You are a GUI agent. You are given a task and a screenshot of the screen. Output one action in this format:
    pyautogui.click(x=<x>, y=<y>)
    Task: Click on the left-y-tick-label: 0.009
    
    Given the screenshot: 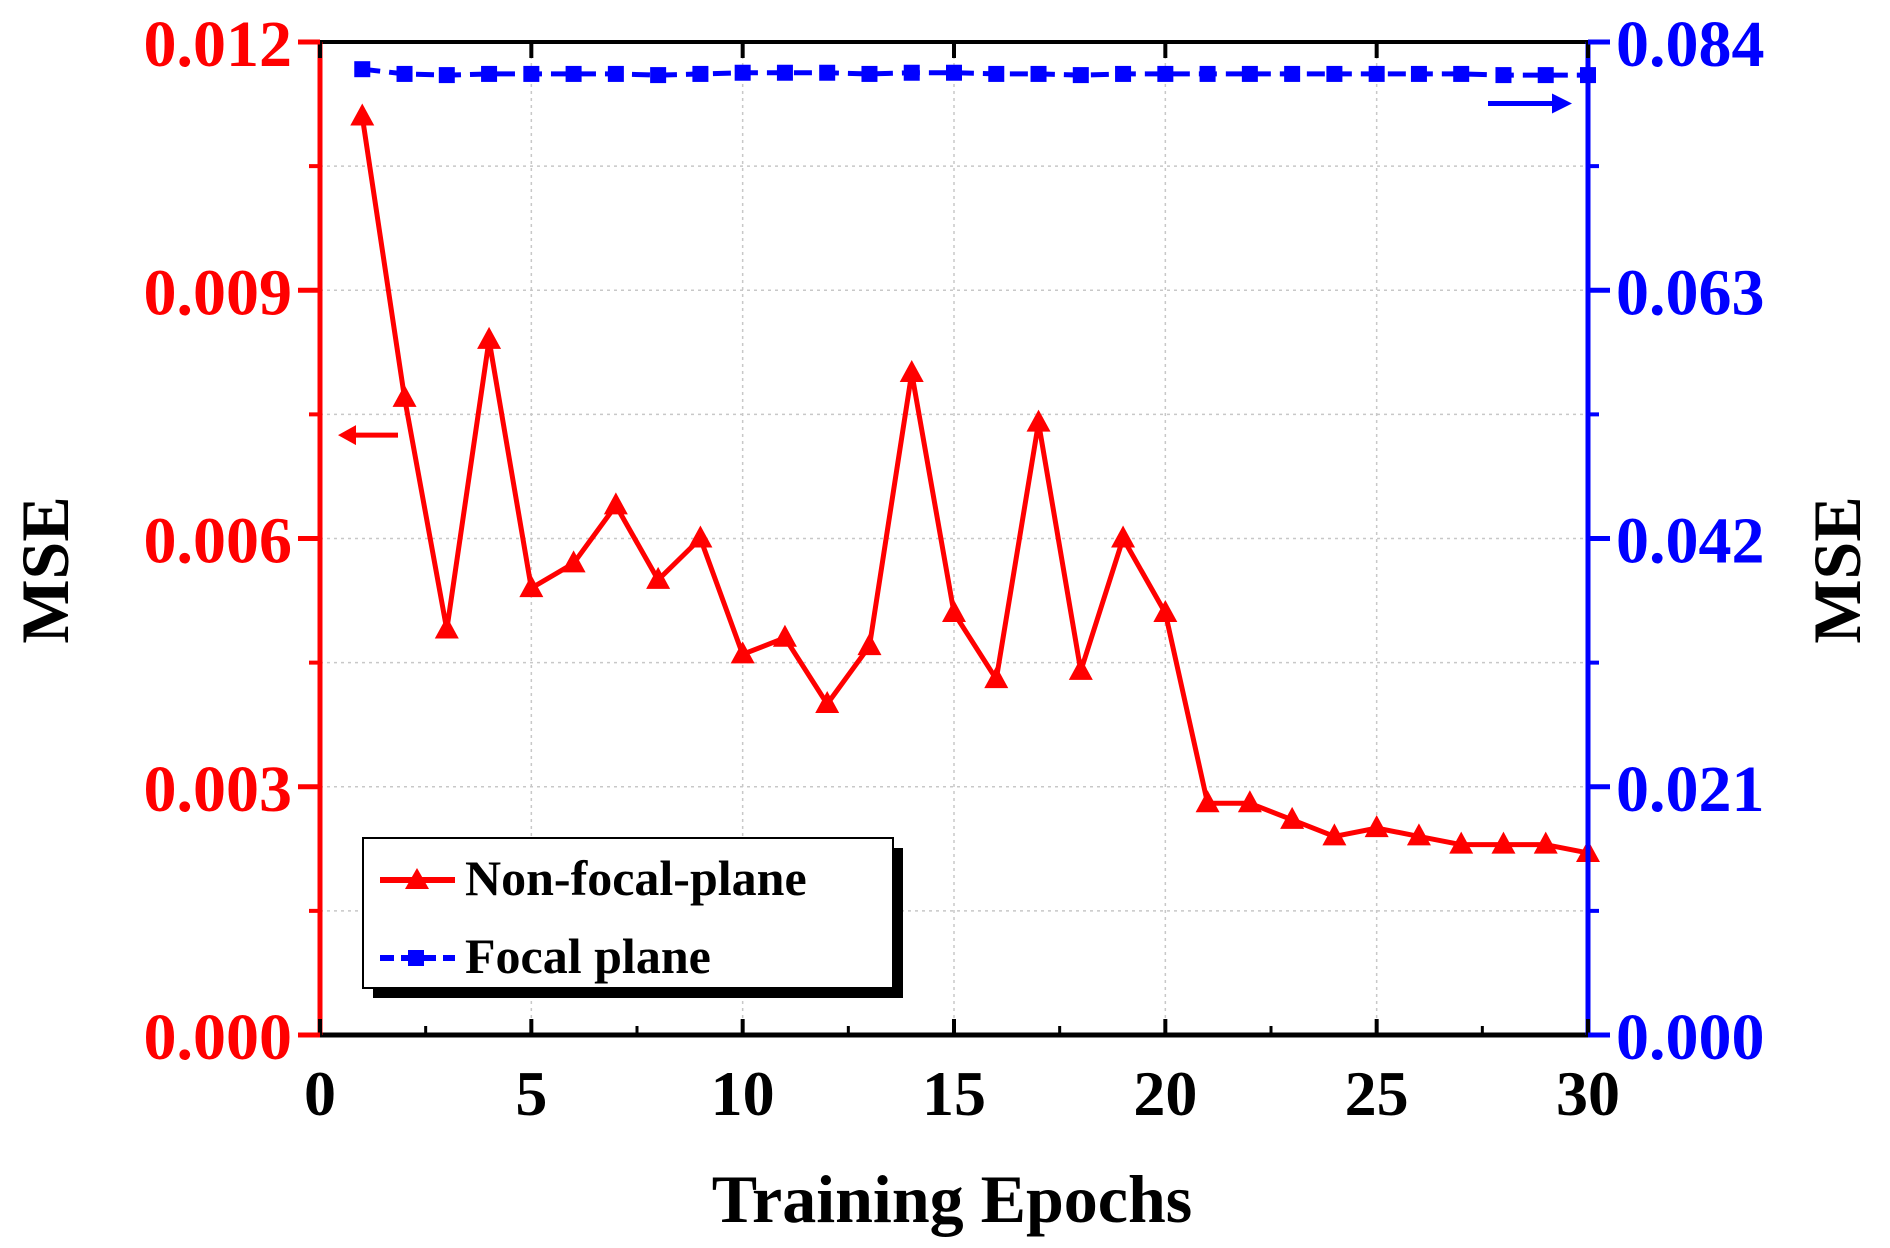 What is the action you would take?
    pyautogui.click(x=218, y=292)
    